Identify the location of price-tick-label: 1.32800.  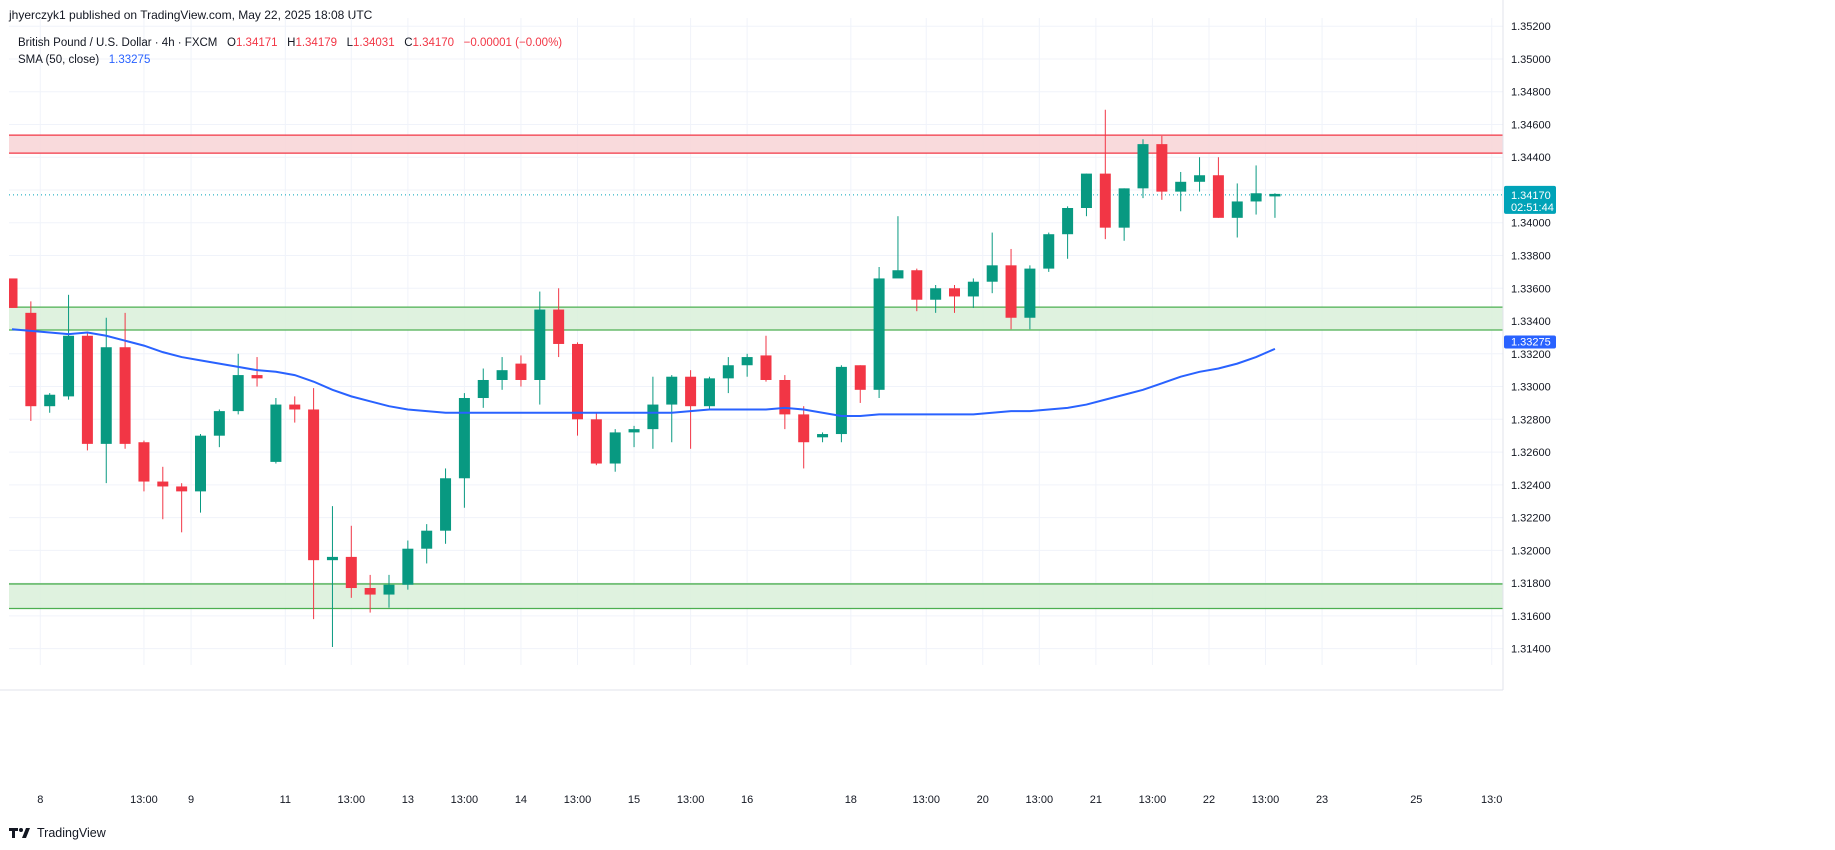
(1531, 420).